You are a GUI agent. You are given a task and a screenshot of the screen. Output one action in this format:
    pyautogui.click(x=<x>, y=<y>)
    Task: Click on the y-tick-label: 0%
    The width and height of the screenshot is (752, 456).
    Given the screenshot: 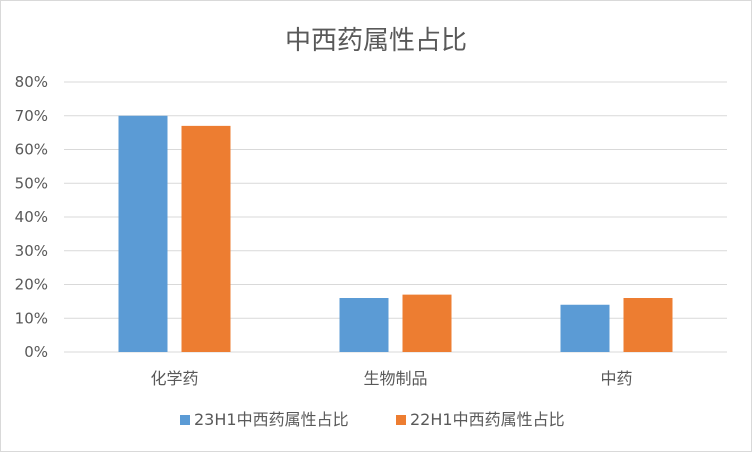 What is the action you would take?
    pyautogui.click(x=36, y=352)
    